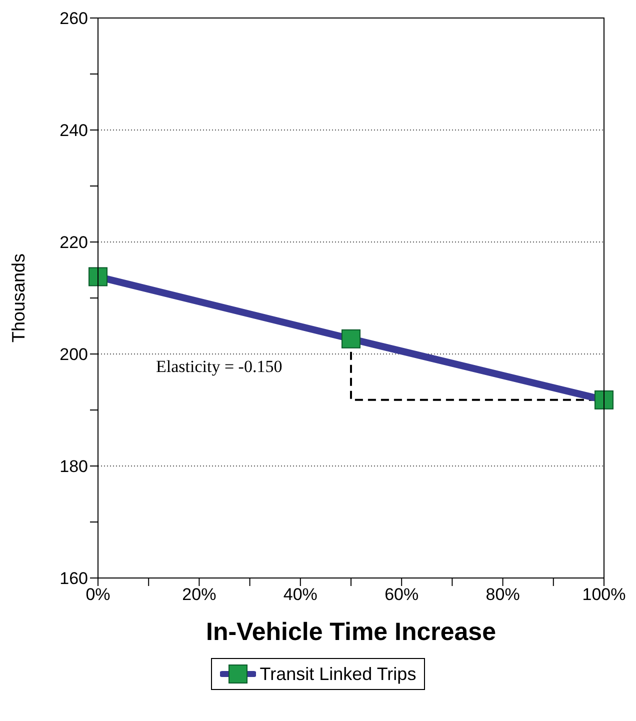 This screenshot has height=721, width=636. I want to click on x-tick-label: 40%, so click(300, 594).